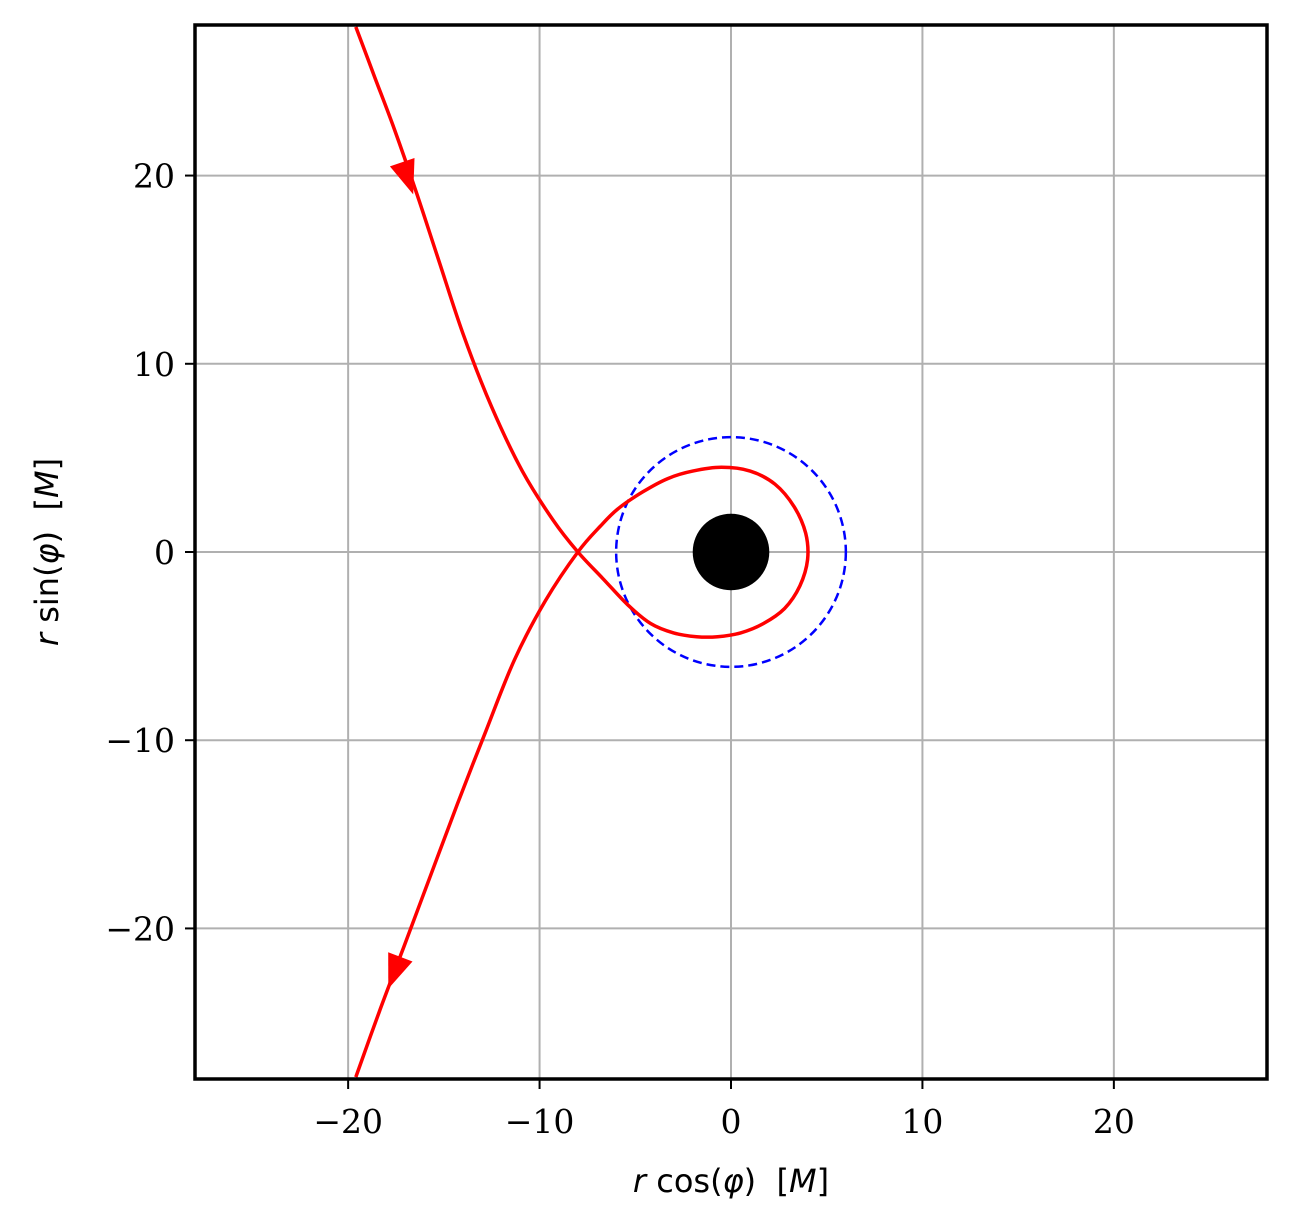 This screenshot has height=1226, width=1291. I want to click on x-tick-label: 10, so click(922, 1121).